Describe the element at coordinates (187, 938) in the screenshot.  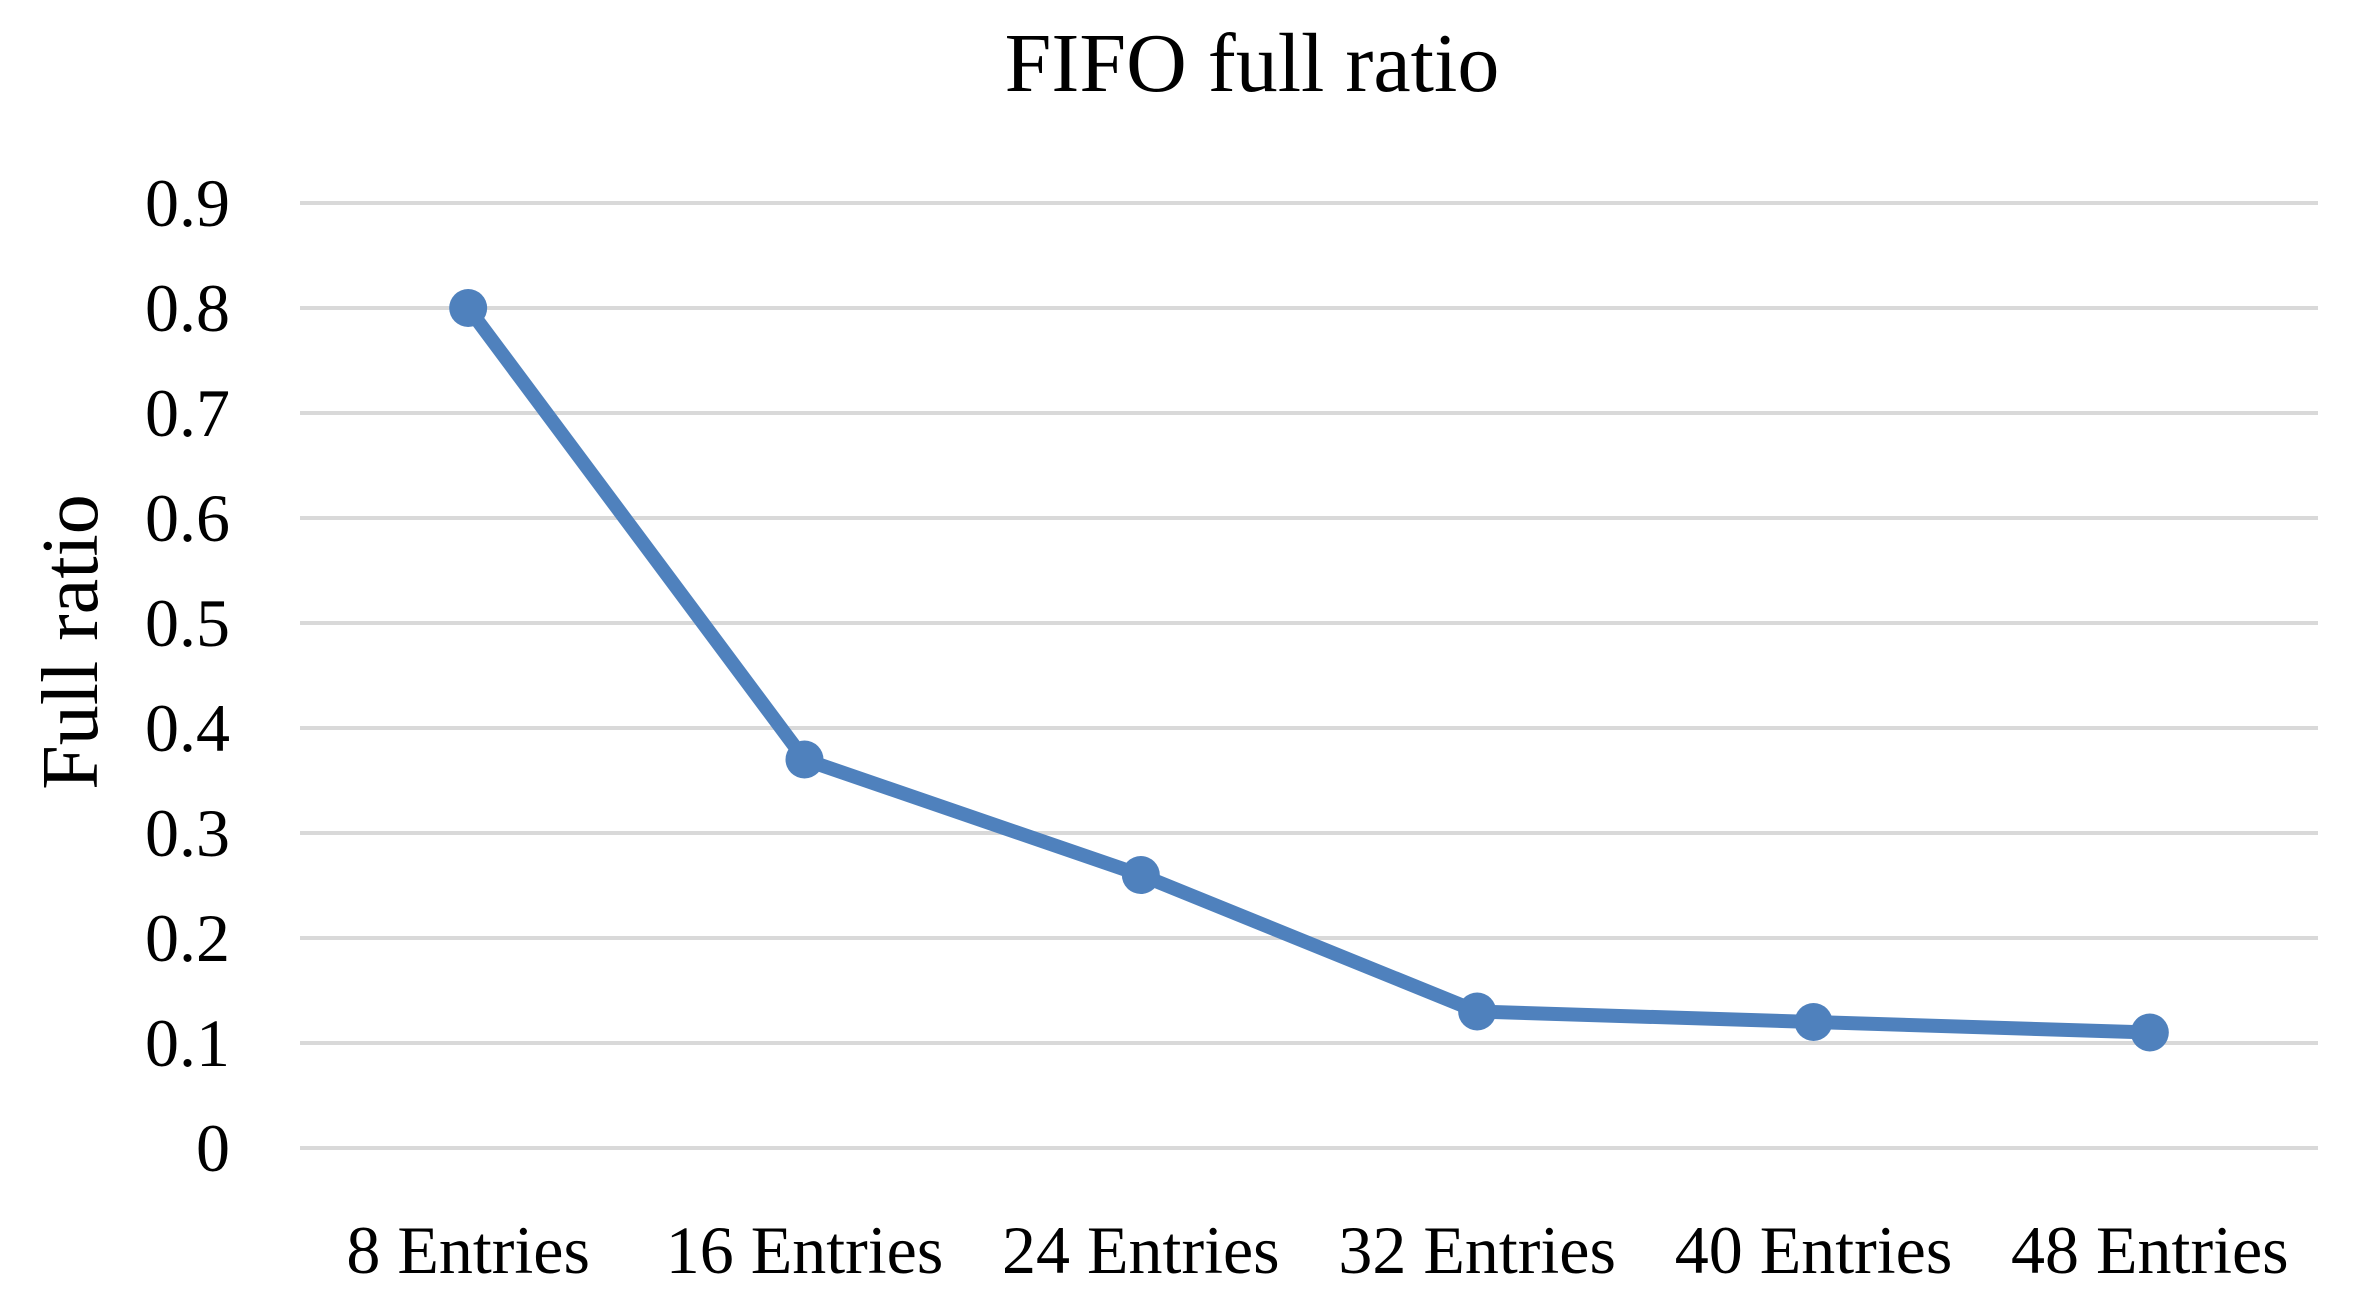
I see `y-tick-label: 0.2` at that location.